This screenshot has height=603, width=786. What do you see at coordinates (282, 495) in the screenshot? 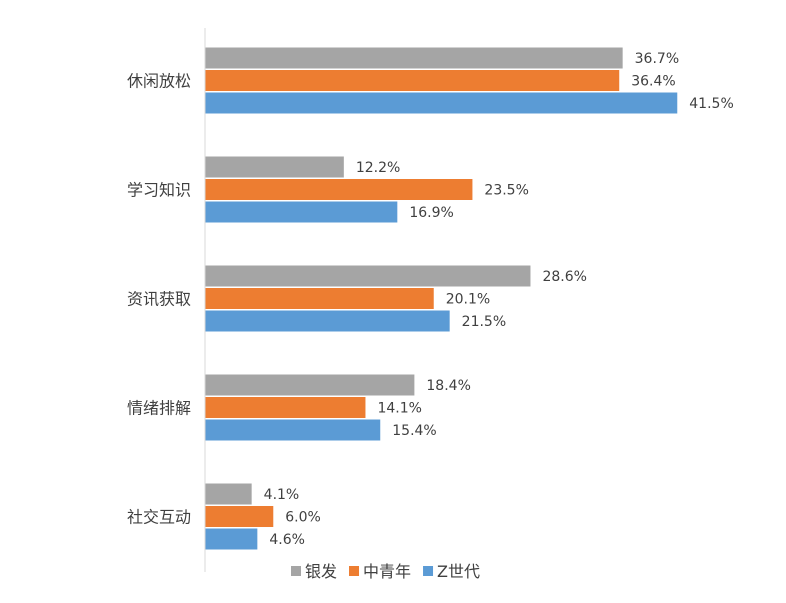
I see `data-label: 4.1%` at bounding box center [282, 495].